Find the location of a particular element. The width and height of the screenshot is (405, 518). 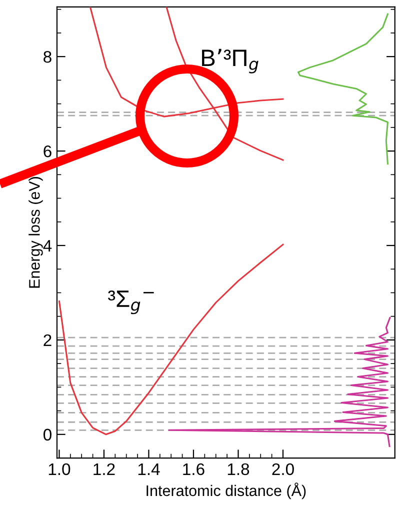

y-tick-label: 0 is located at coordinates (48, 434).